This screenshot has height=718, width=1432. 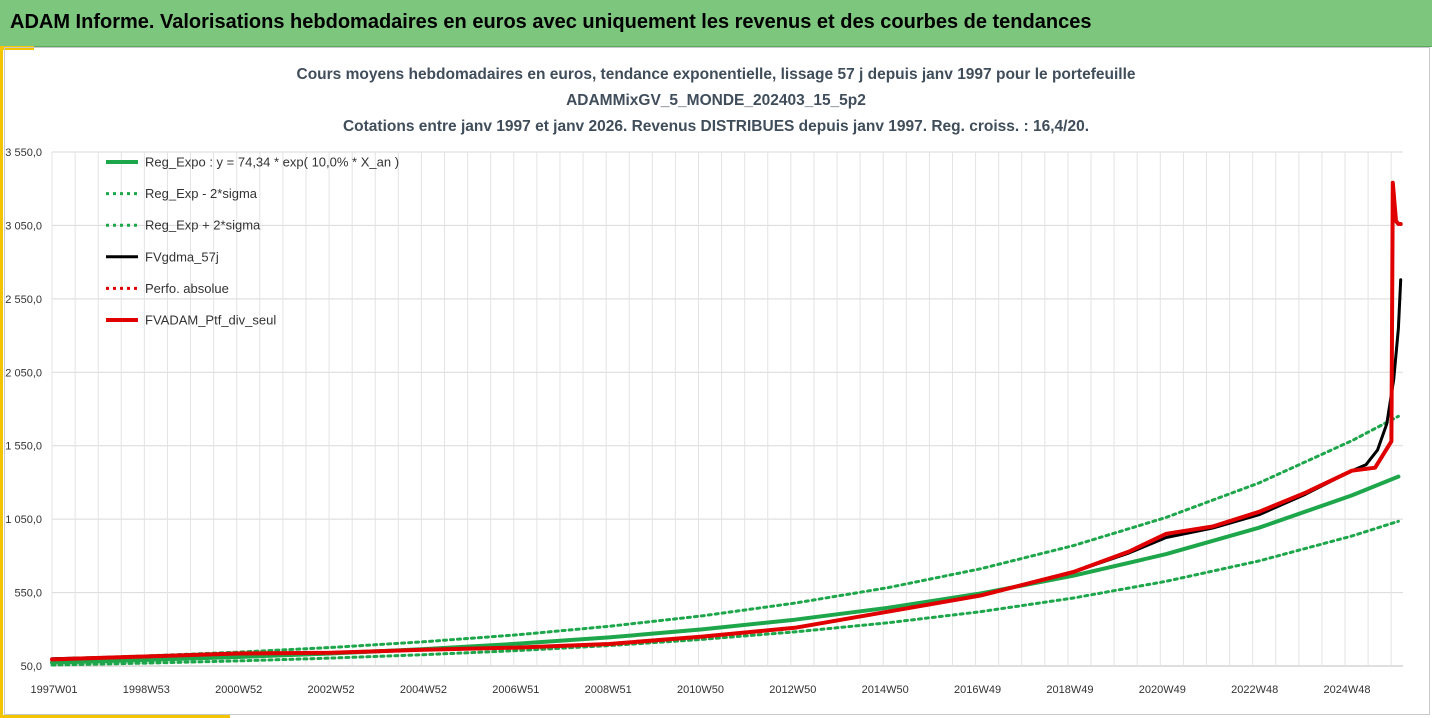 What do you see at coordinates (1346, 690) in the screenshot?
I see `x-tick-label: 2024W48` at bounding box center [1346, 690].